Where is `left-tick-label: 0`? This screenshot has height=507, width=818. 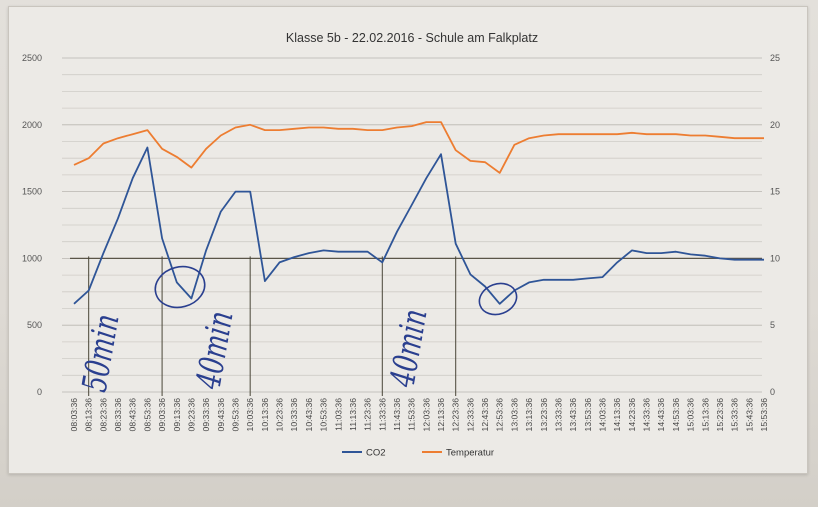
left-tick-label: 0 is located at coordinates (39, 392).